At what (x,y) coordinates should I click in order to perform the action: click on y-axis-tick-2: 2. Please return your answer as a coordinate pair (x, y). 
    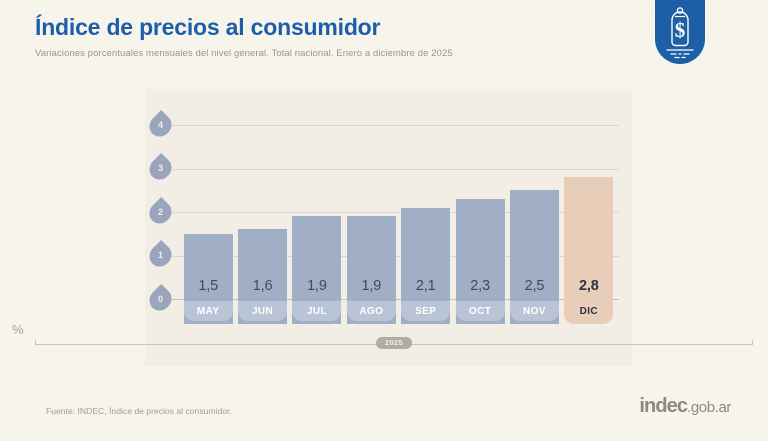
    Looking at the image, I should click on (160, 212).